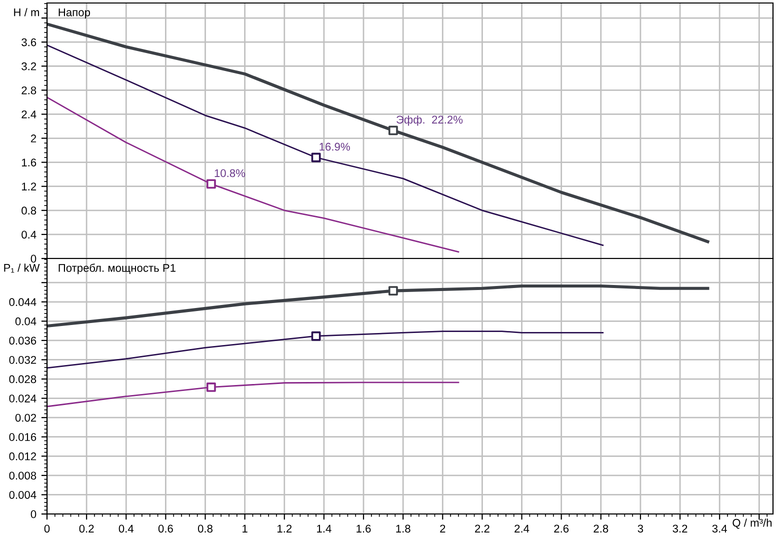 Image resolution: width=778 pixels, height=539 pixels. I want to click on y-tick-label: 1.6, so click(29, 162).